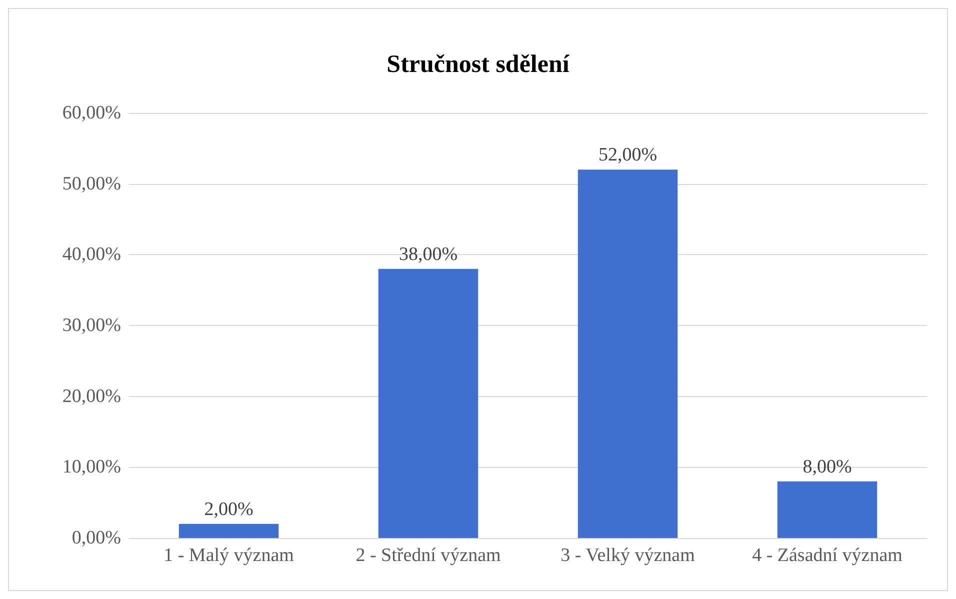  I want to click on data-label: 8,00%, so click(827, 467).